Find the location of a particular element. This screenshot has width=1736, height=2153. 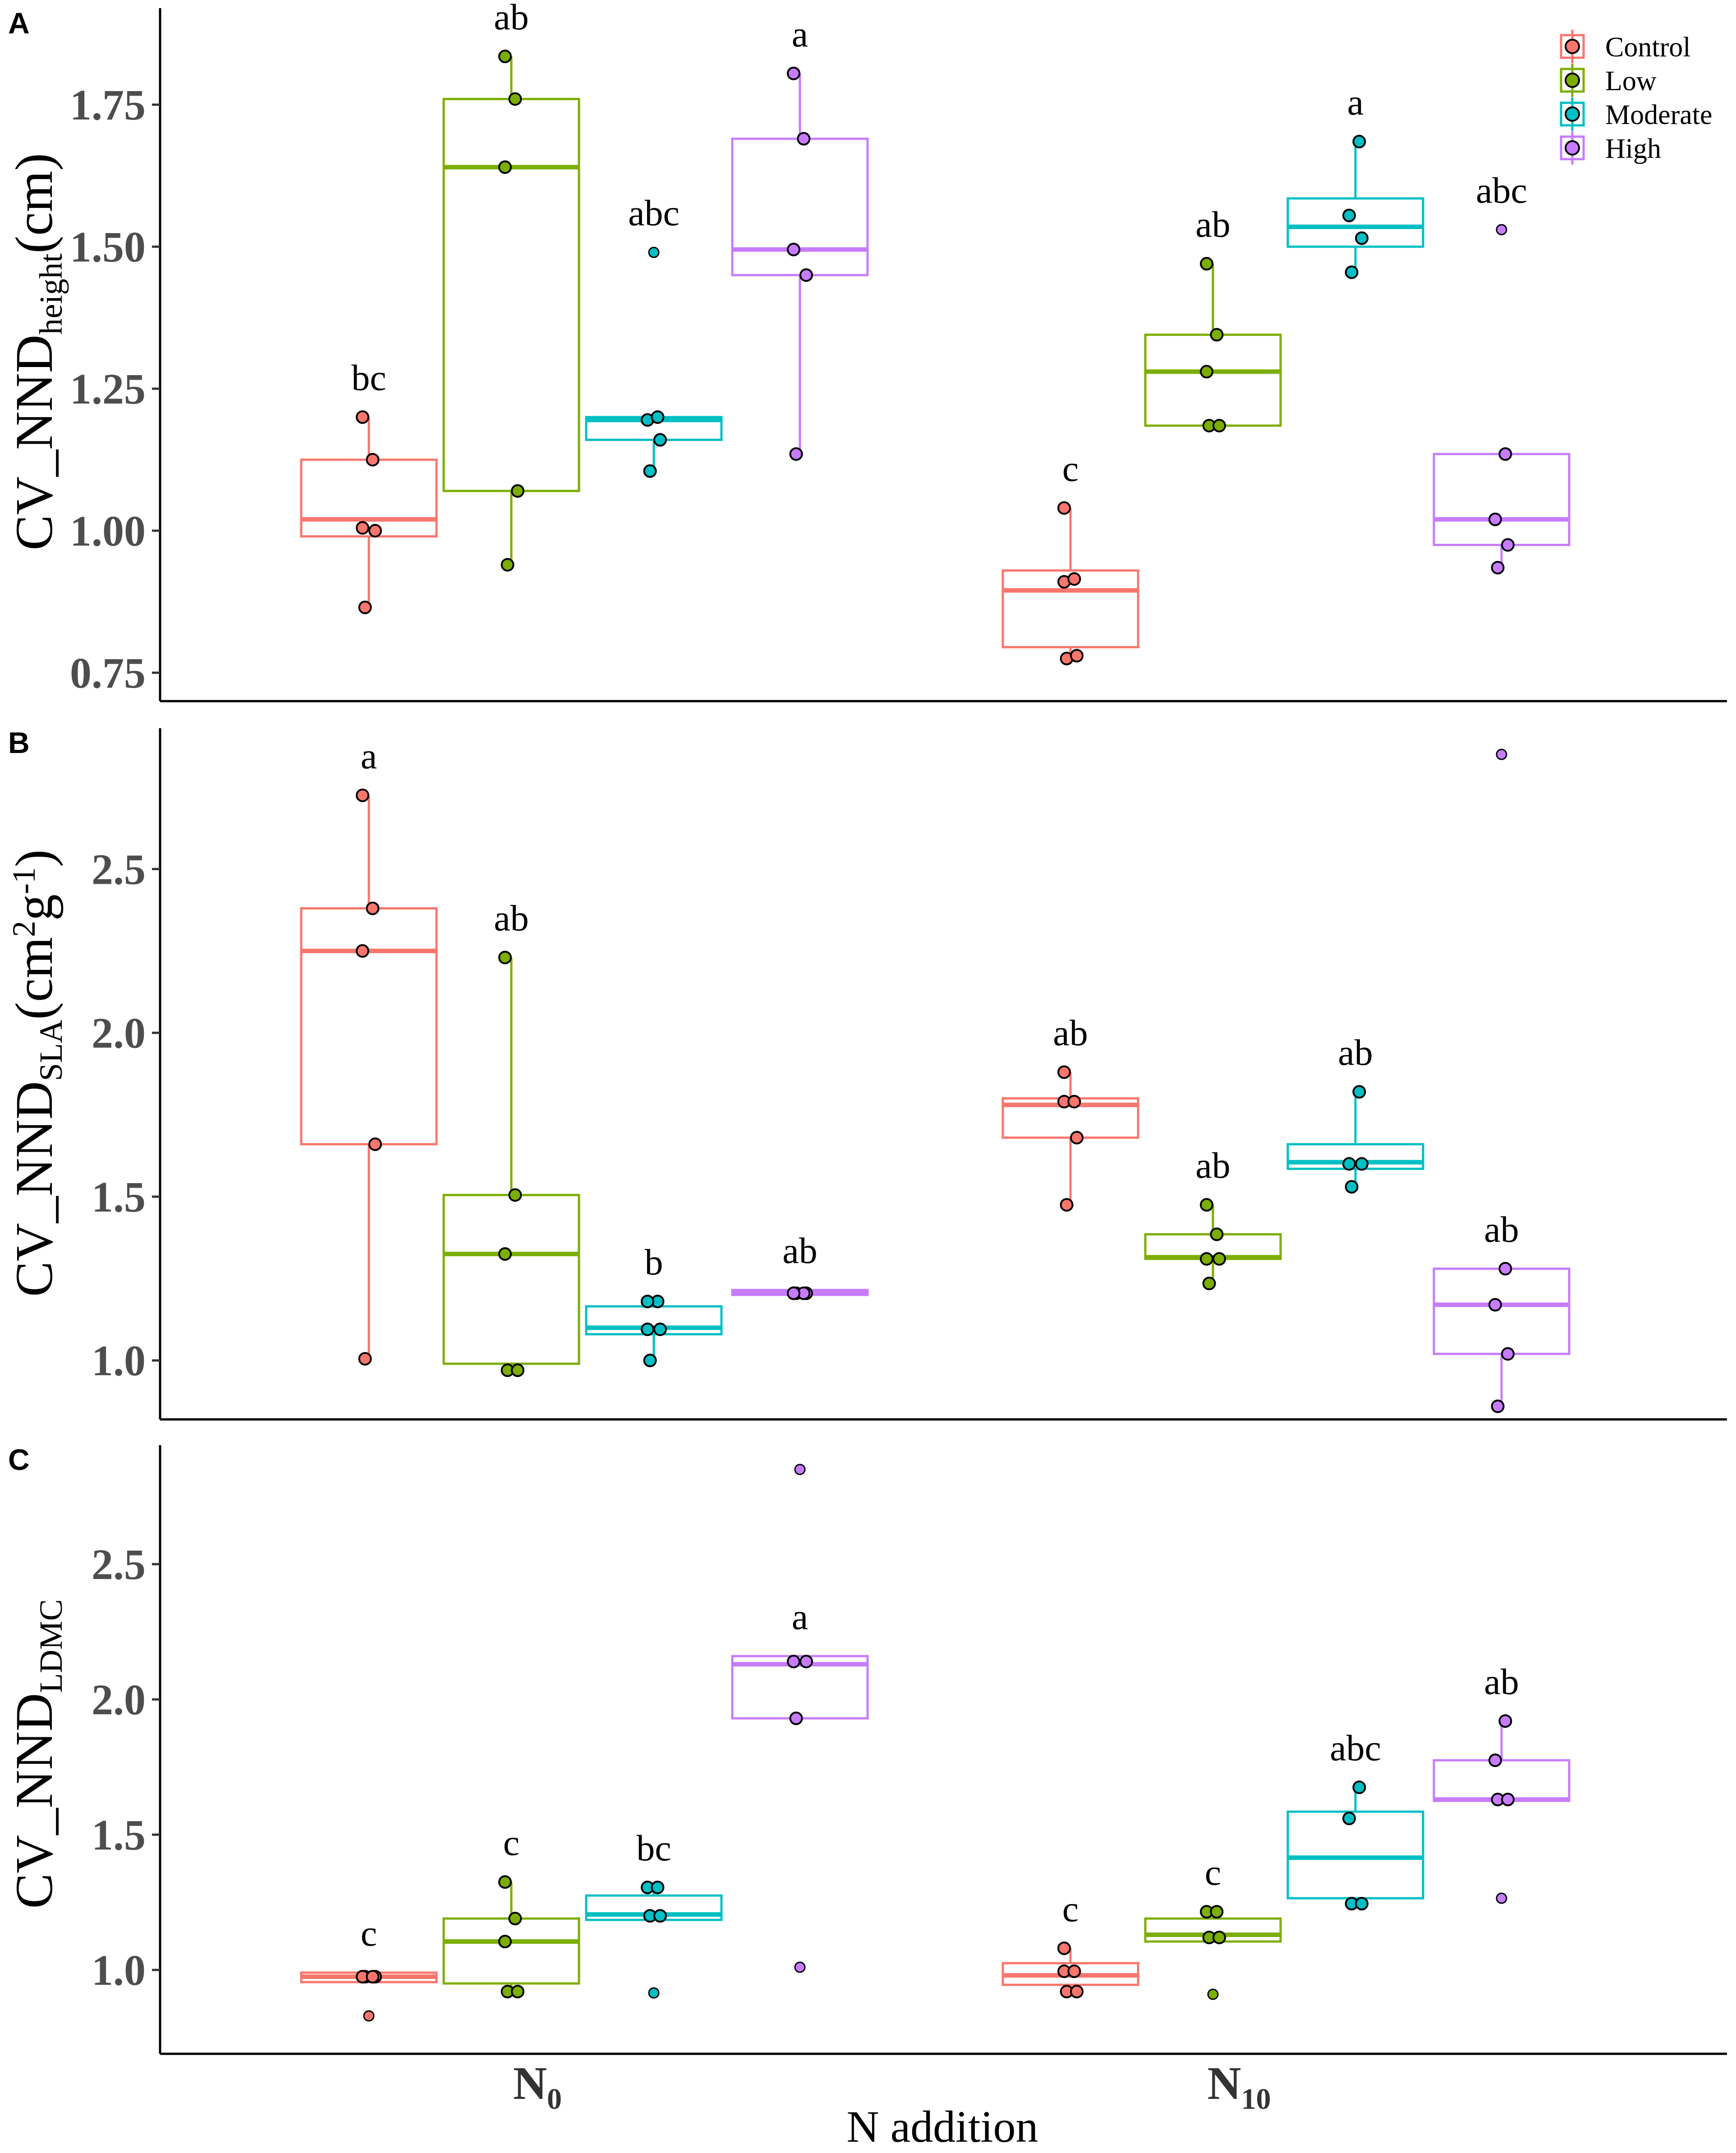

legend-dot-control is located at coordinates (1573, 46).